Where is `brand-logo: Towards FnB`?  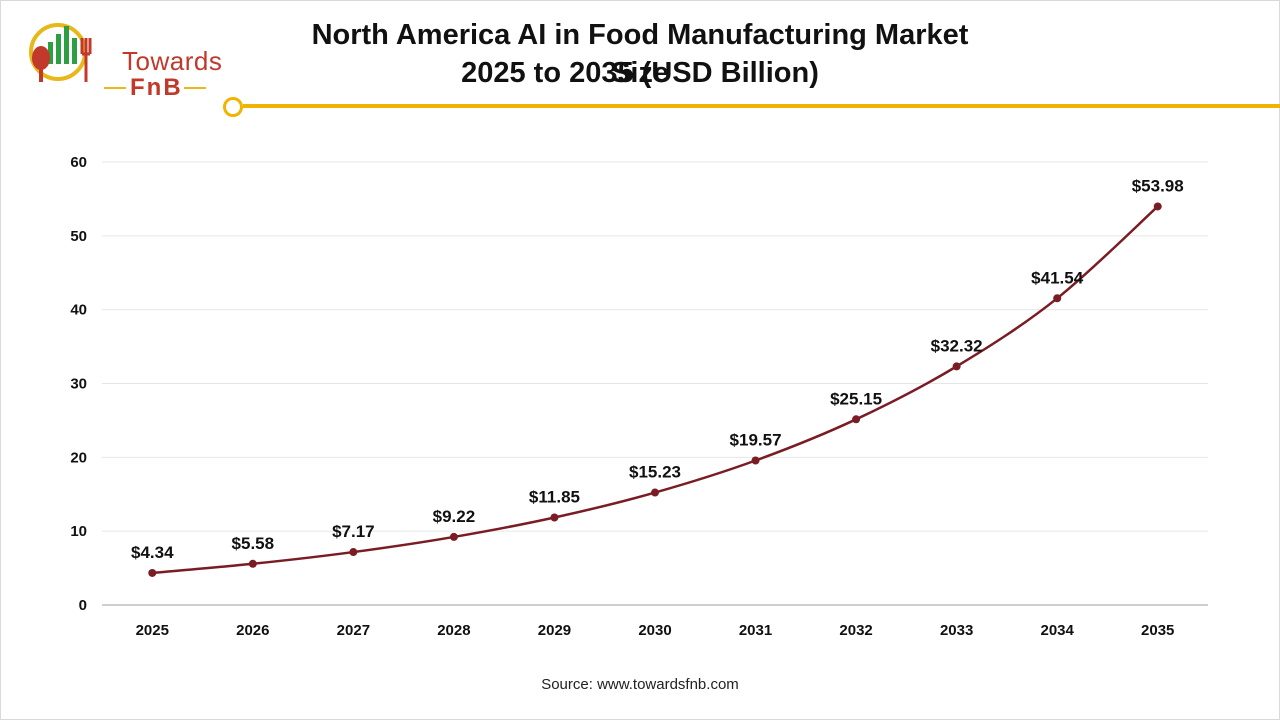 brand-logo: Towards FnB is located at coordinates (126, 59).